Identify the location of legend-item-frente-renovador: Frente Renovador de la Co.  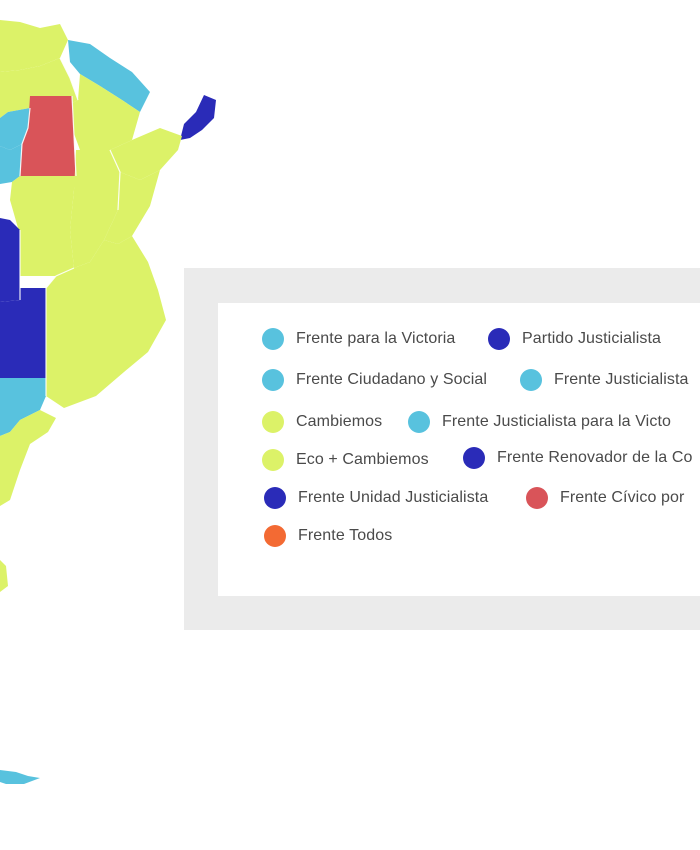
(578, 458).